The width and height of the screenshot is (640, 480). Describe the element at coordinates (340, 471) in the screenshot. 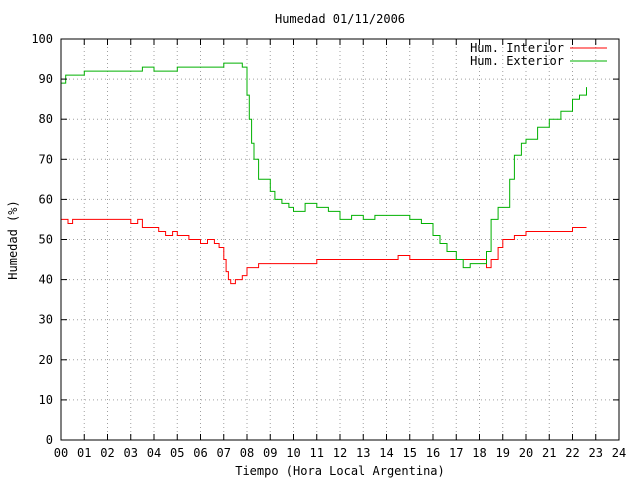

I see `x-axis-label: Tiempo (Hora Local Argentina)` at that location.